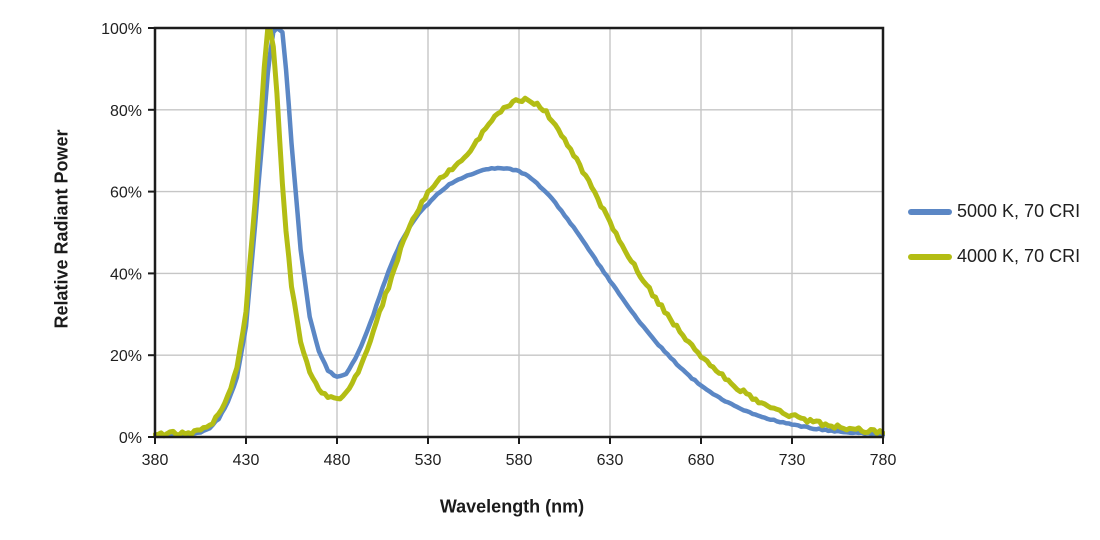  I want to click on legend-item-5000k-70-cri: 5000 K, 70 CRI, so click(994, 211).